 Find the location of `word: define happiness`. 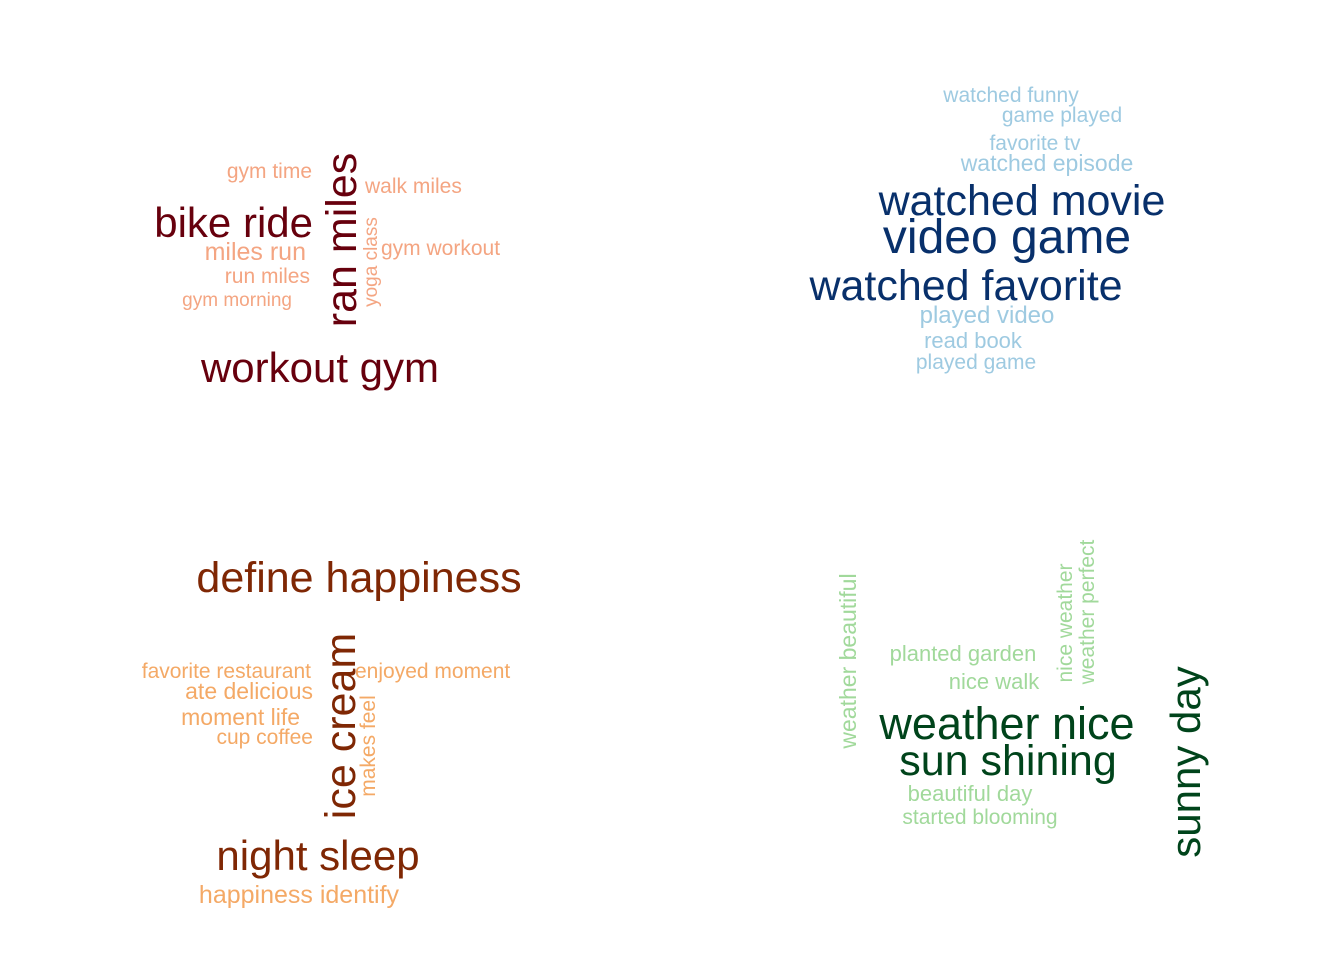

word: define happiness is located at coordinates (358, 578).